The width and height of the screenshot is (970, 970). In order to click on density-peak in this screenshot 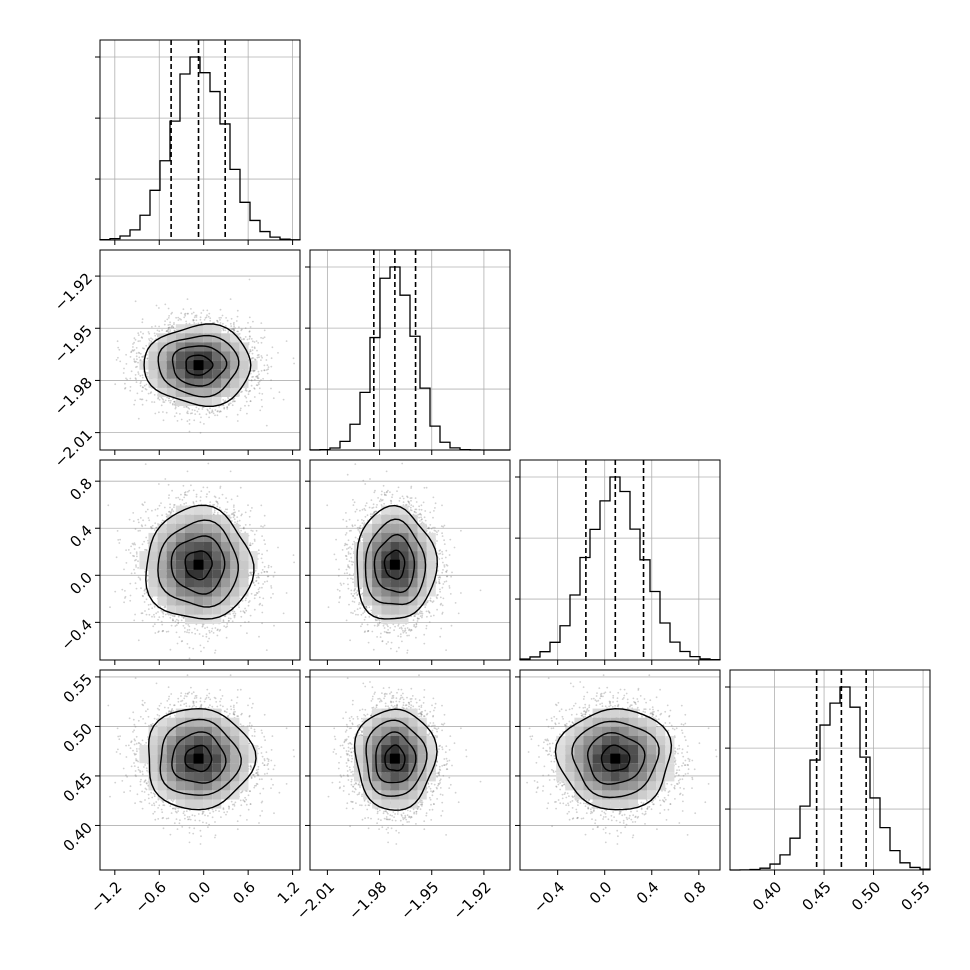, I will do `click(198, 365)`.